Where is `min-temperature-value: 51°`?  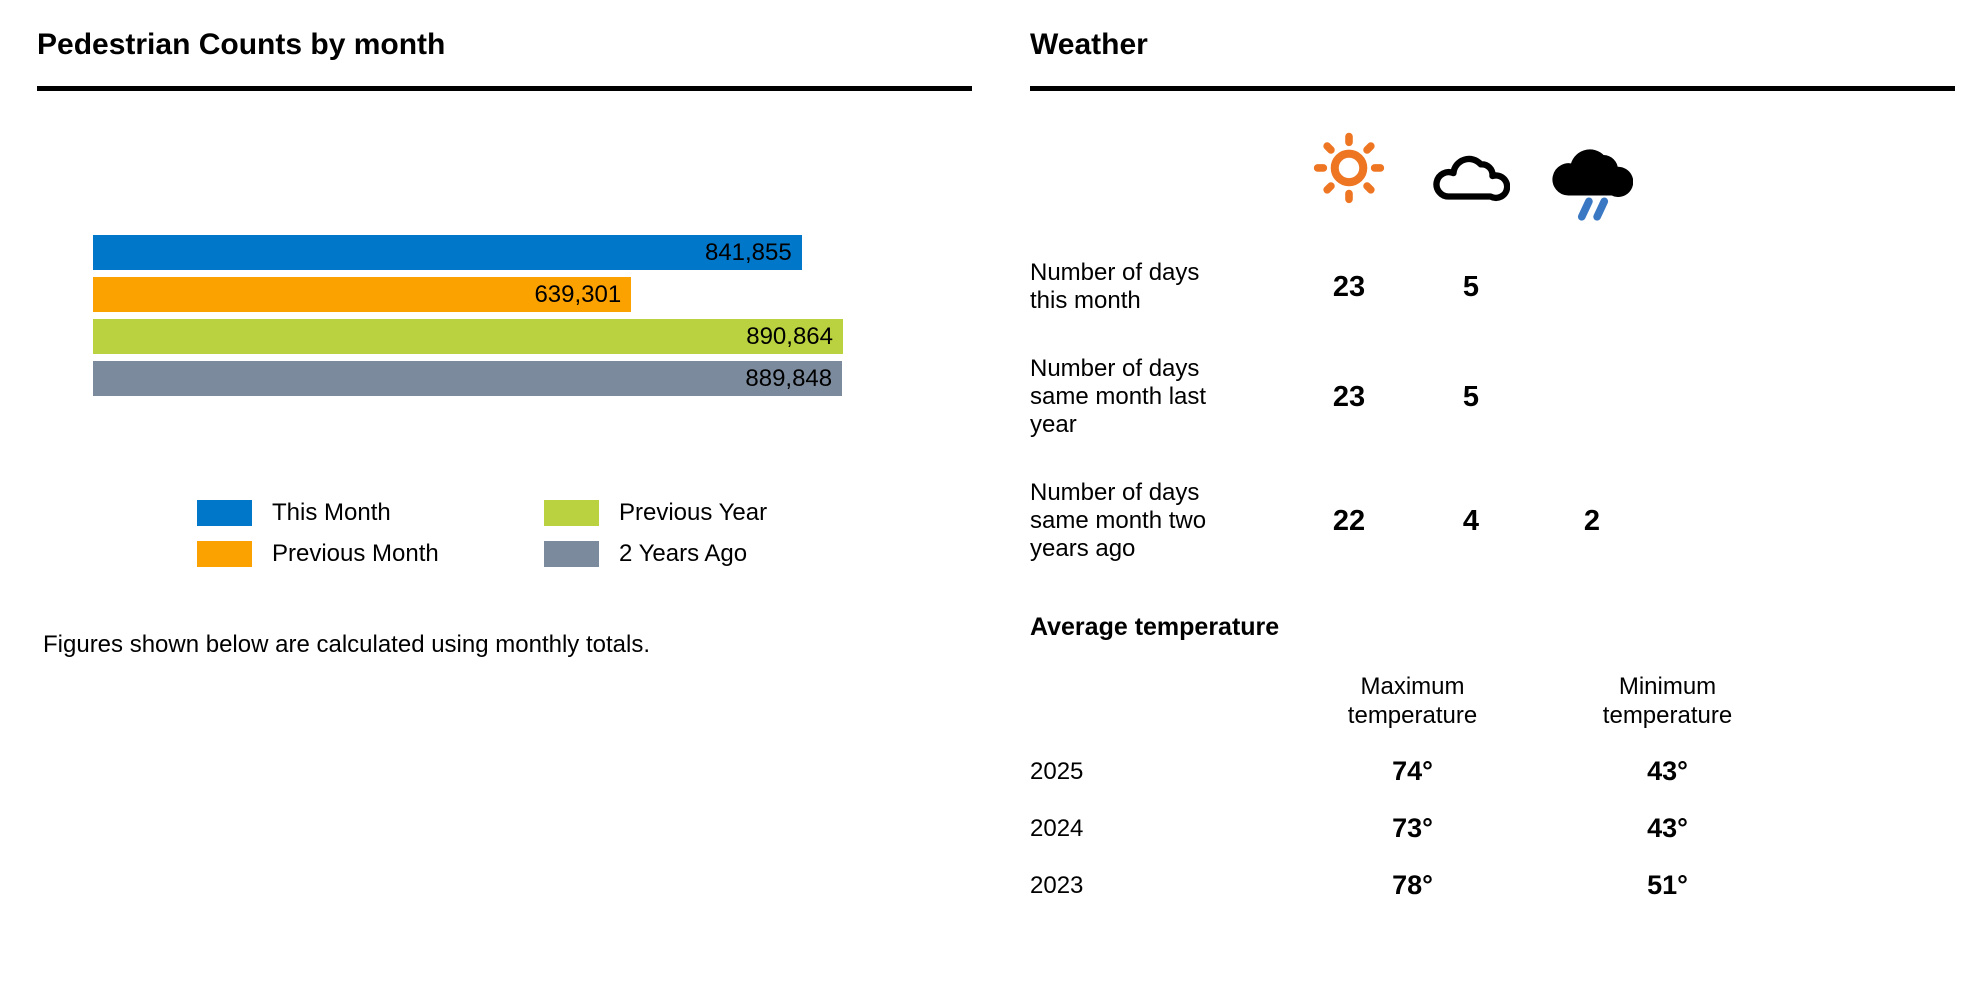
min-temperature-value: 51° is located at coordinates (1667, 885).